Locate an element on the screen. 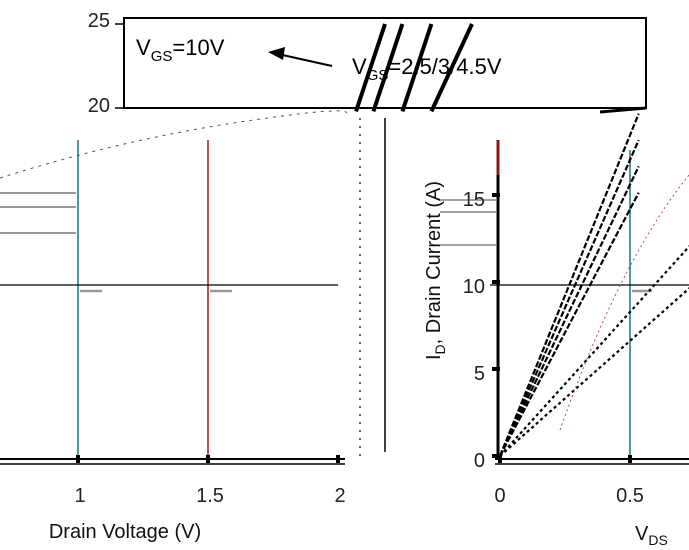 The height and width of the screenshot is (550, 689). left-x-tick-2: 2 is located at coordinates (339, 496).